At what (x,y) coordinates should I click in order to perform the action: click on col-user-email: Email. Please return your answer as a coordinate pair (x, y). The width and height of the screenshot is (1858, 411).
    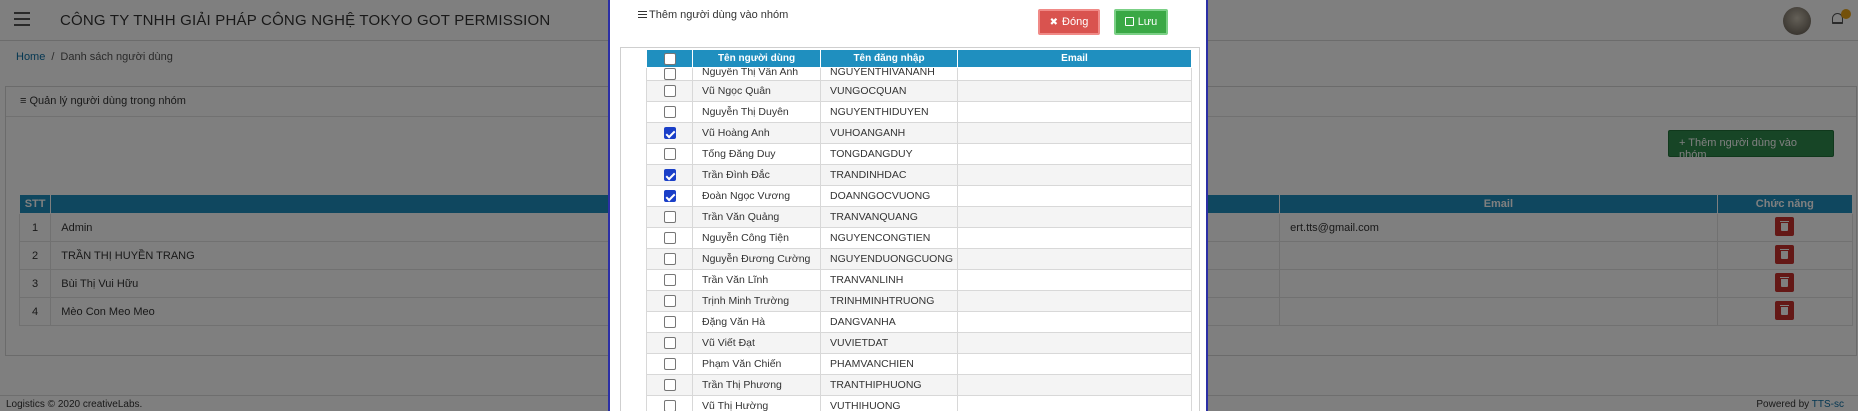
    Looking at the image, I should click on (1074, 58).